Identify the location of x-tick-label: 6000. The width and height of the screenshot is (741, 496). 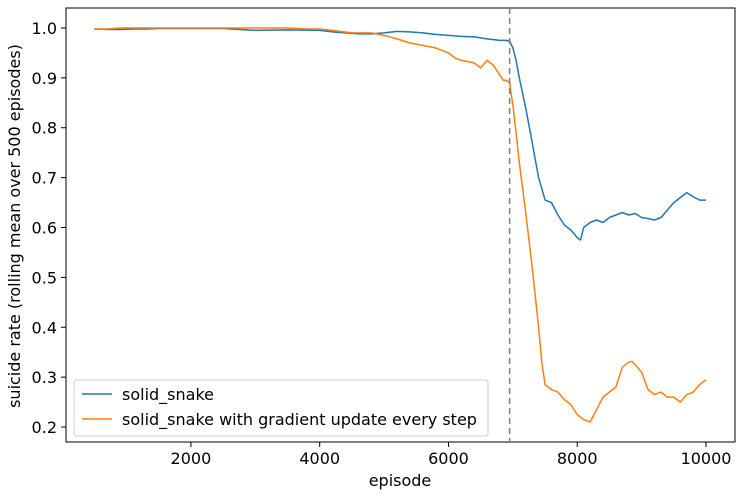
(448, 458).